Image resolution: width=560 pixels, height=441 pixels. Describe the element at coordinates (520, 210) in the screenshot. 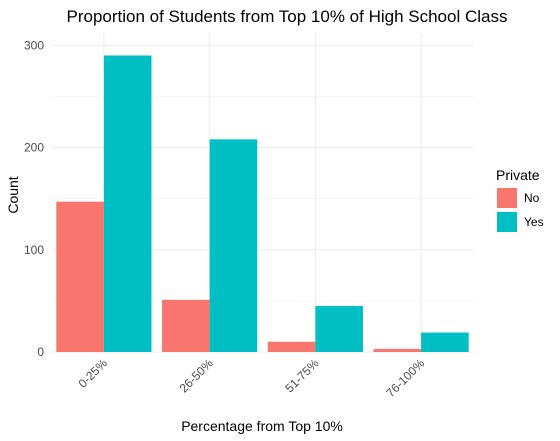

I see `legend-items: No Yes` at that location.